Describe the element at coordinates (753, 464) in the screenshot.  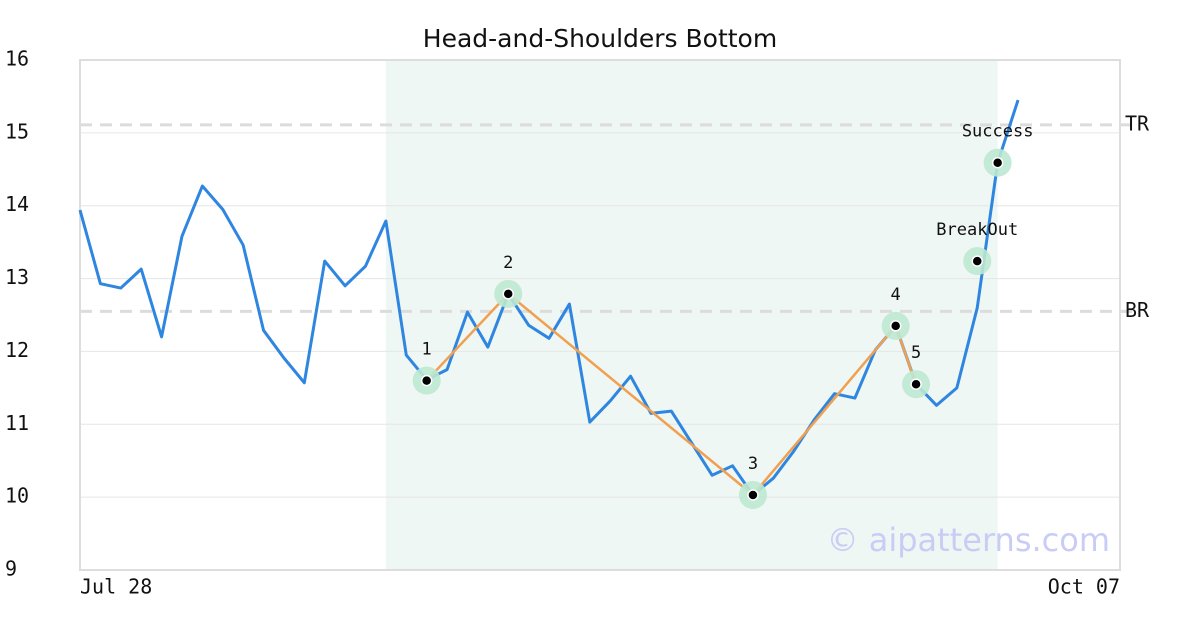
I see `pattern-label: 3` at that location.